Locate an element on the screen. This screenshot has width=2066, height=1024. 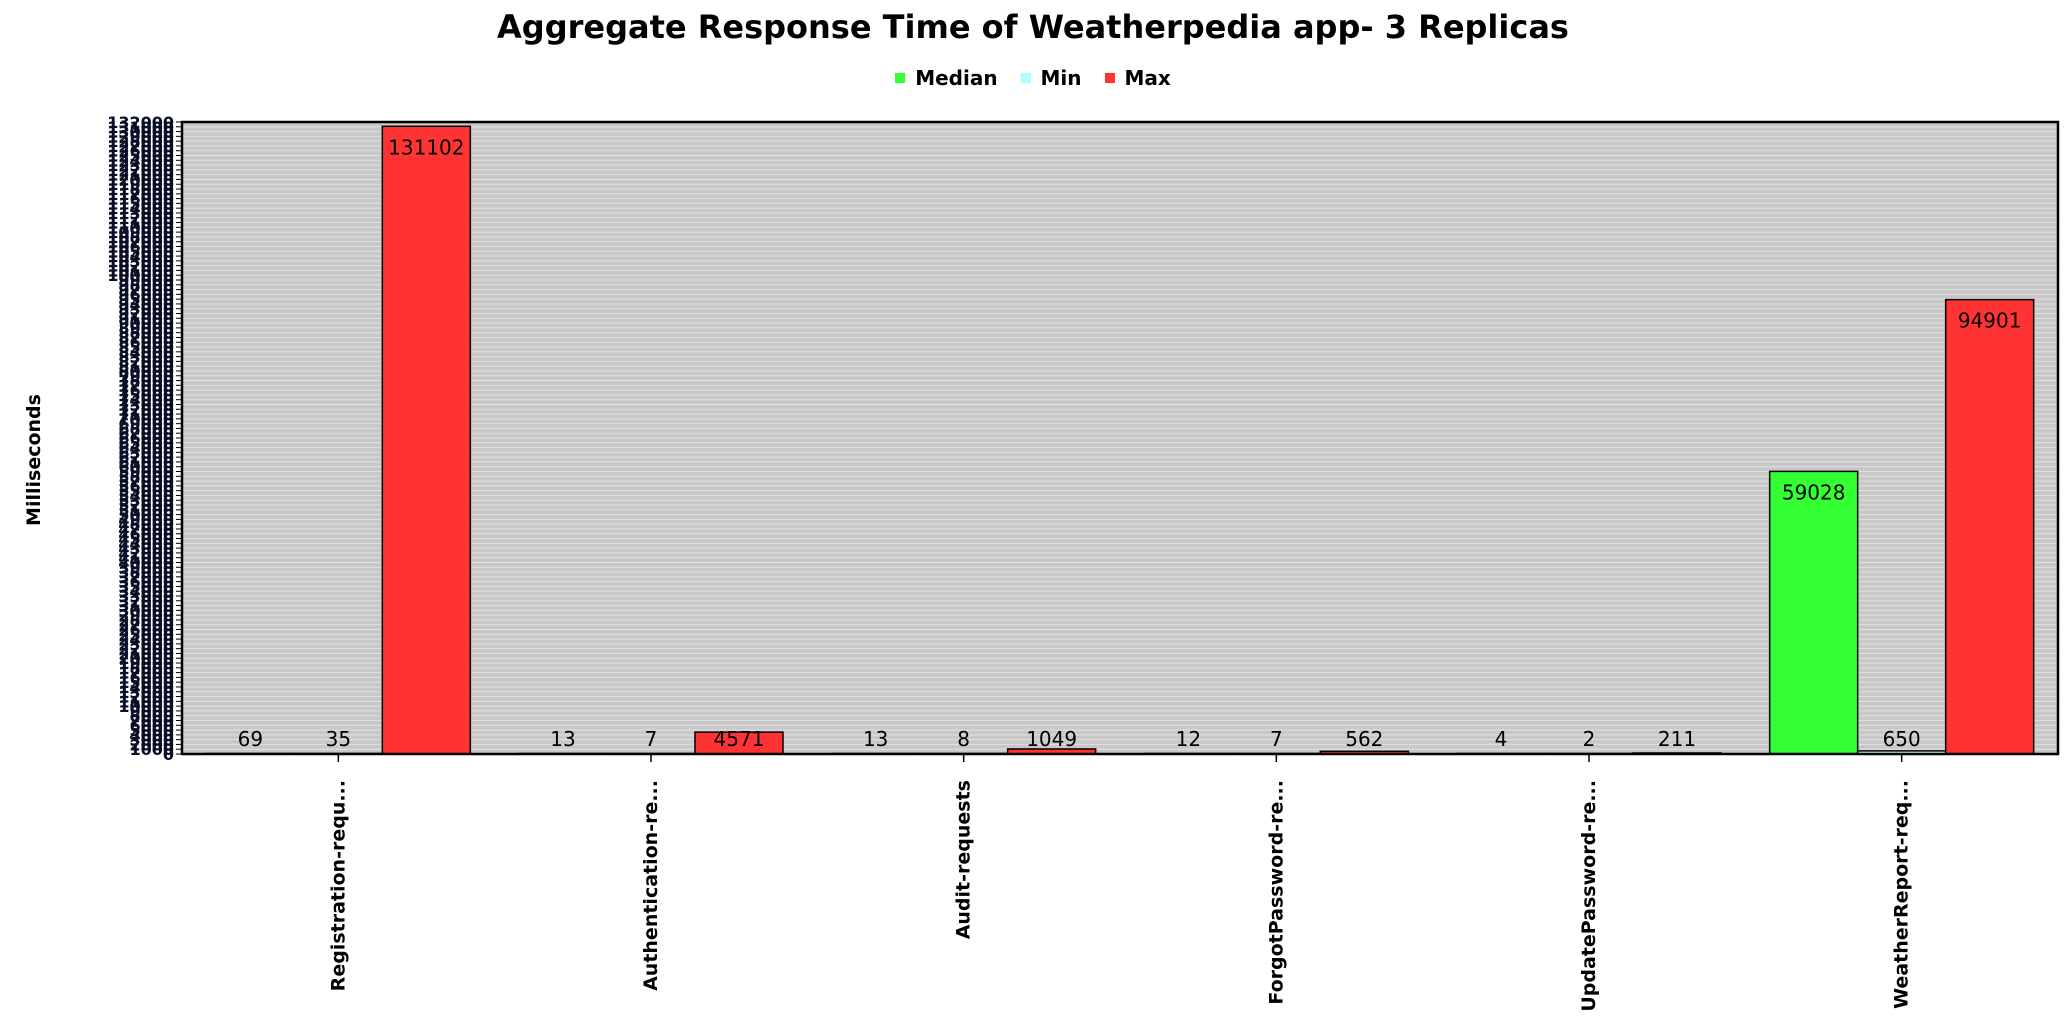
y-tick-label: 114000 is located at coordinates (140, 208).